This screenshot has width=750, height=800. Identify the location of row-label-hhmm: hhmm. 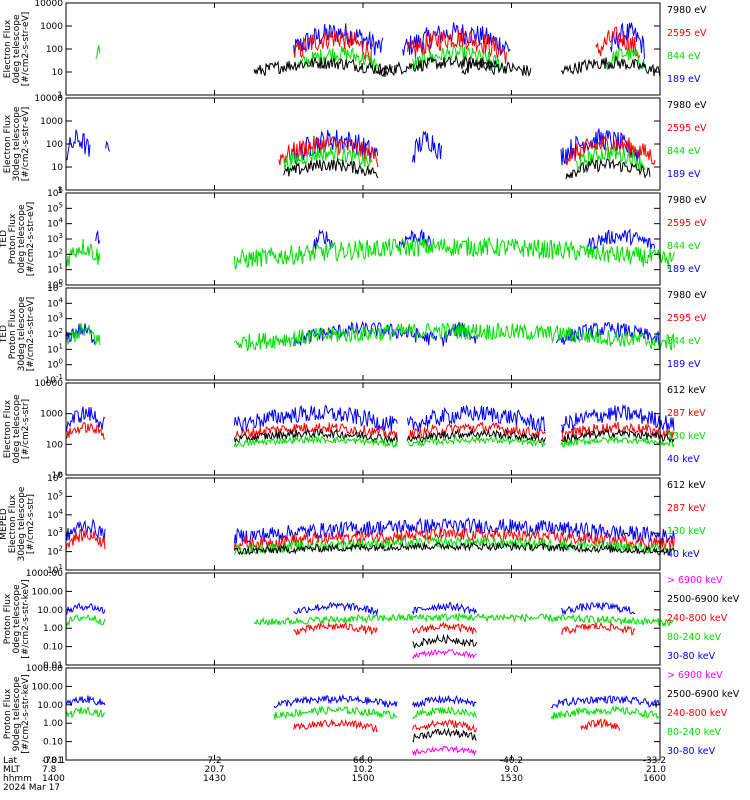
(17, 779).